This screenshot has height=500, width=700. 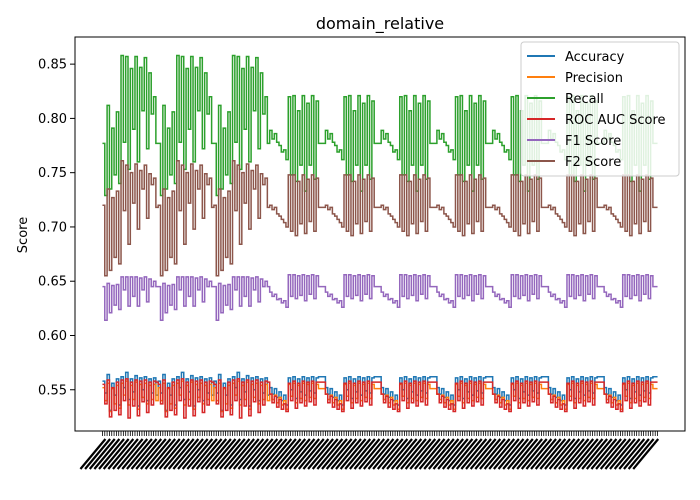 What do you see at coordinates (593, 141) in the screenshot?
I see `legend-label: F1 Score` at bounding box center [593, 141].